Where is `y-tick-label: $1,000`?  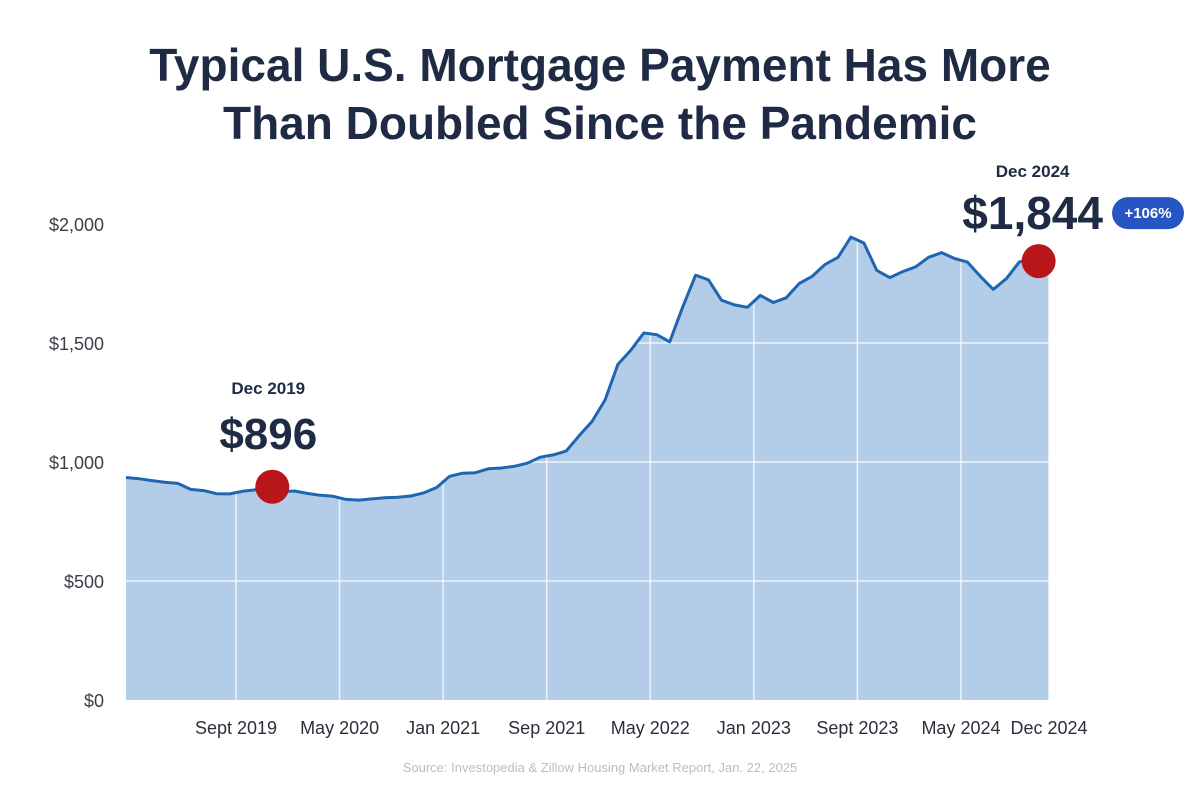
y-tick-label: $1,000 is located at coordinates (76, 463).